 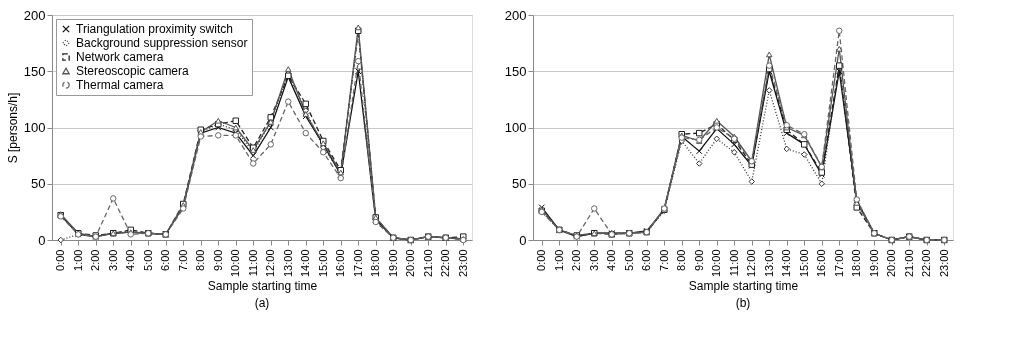 What do you see at coordinates (120, 85) in the screenshot?
I see `legend-label: Thermal camera` at bounding box center [120, 85].